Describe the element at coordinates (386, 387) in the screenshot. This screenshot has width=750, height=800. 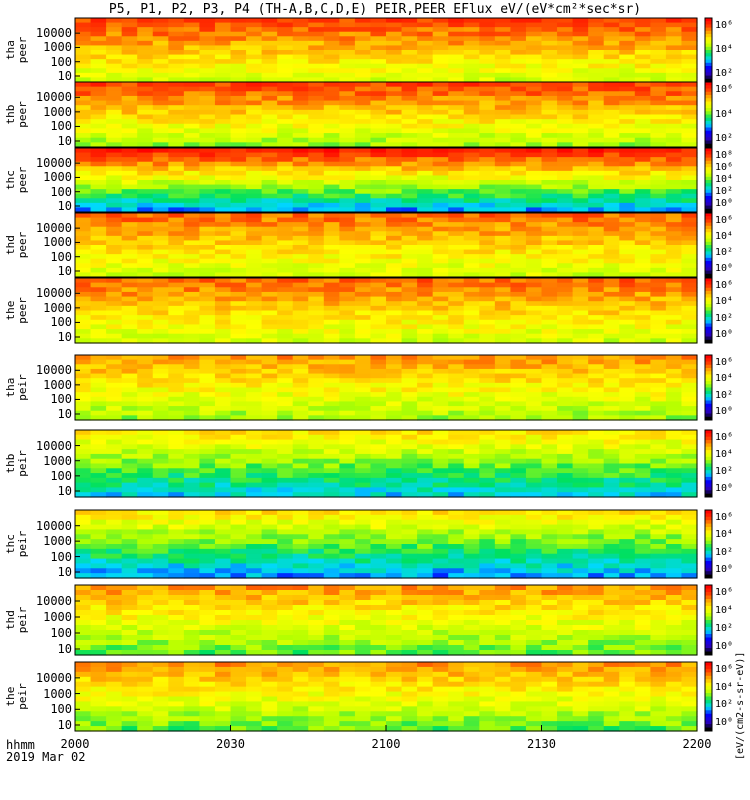
I see `panel-tha-peir` at that location.